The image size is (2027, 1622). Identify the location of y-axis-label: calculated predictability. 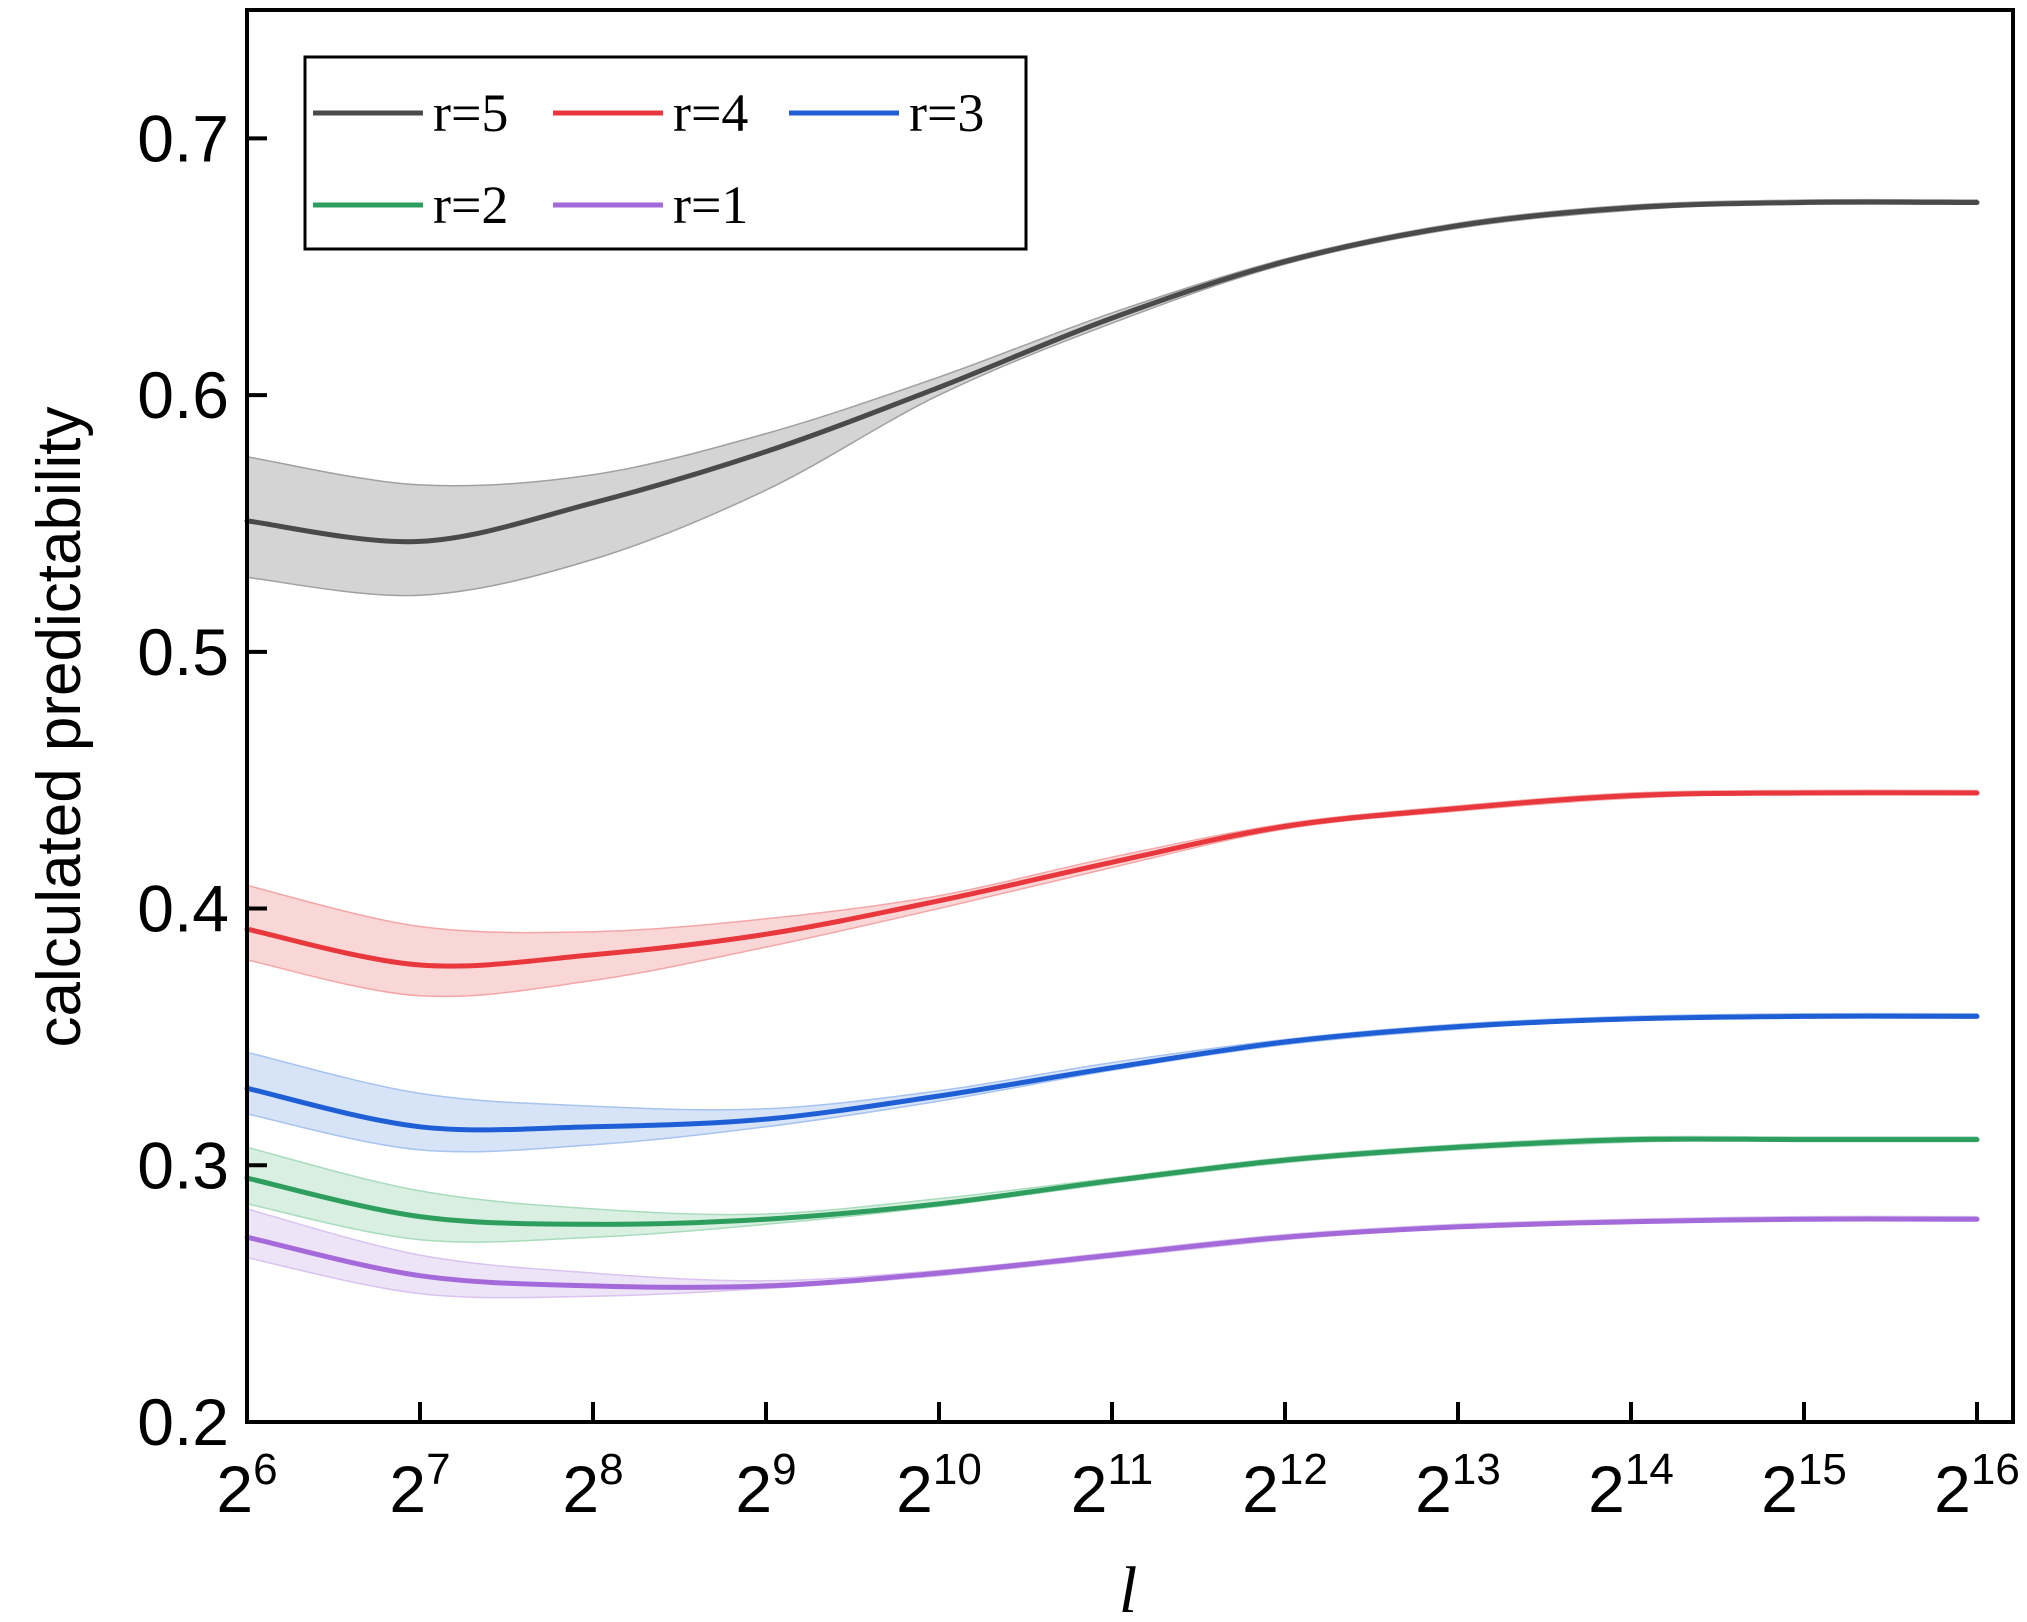
(59, 726).